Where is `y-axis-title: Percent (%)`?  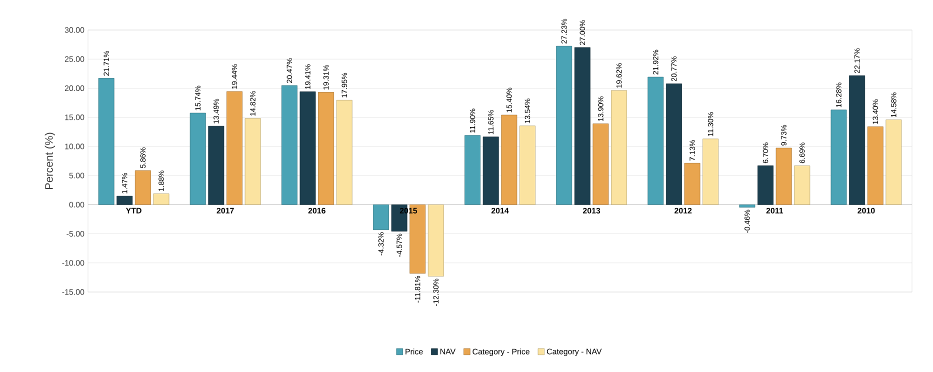 y-axis-title: Percent (%) is located at coordinates (50, 161).